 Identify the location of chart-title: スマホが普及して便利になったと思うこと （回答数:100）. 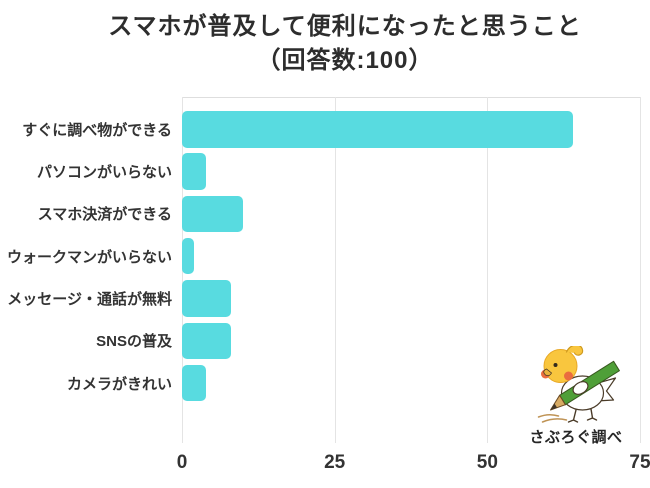
(345, 44).